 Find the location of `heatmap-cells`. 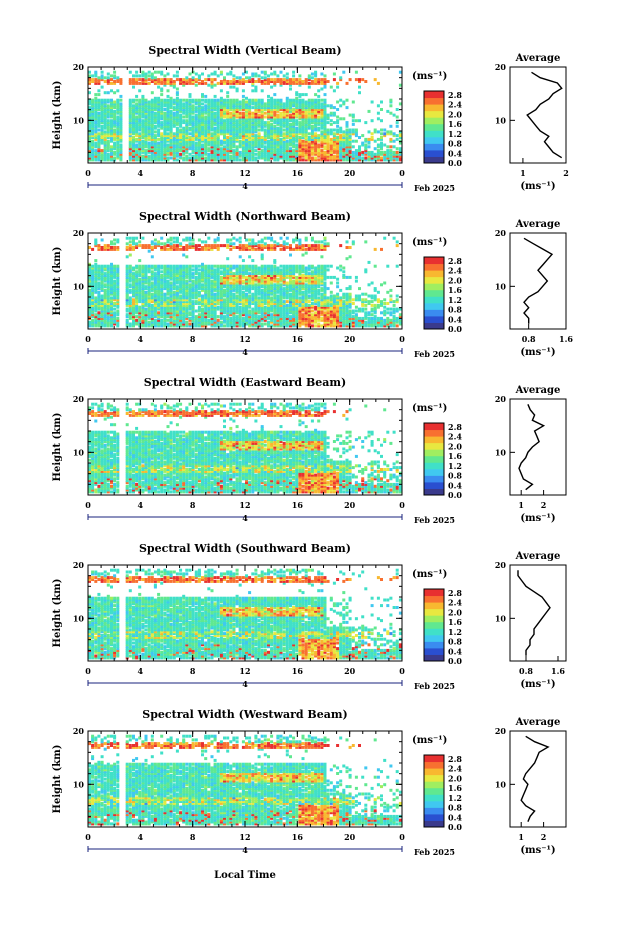

heatmap-cells is located at coordinates (245, 282).